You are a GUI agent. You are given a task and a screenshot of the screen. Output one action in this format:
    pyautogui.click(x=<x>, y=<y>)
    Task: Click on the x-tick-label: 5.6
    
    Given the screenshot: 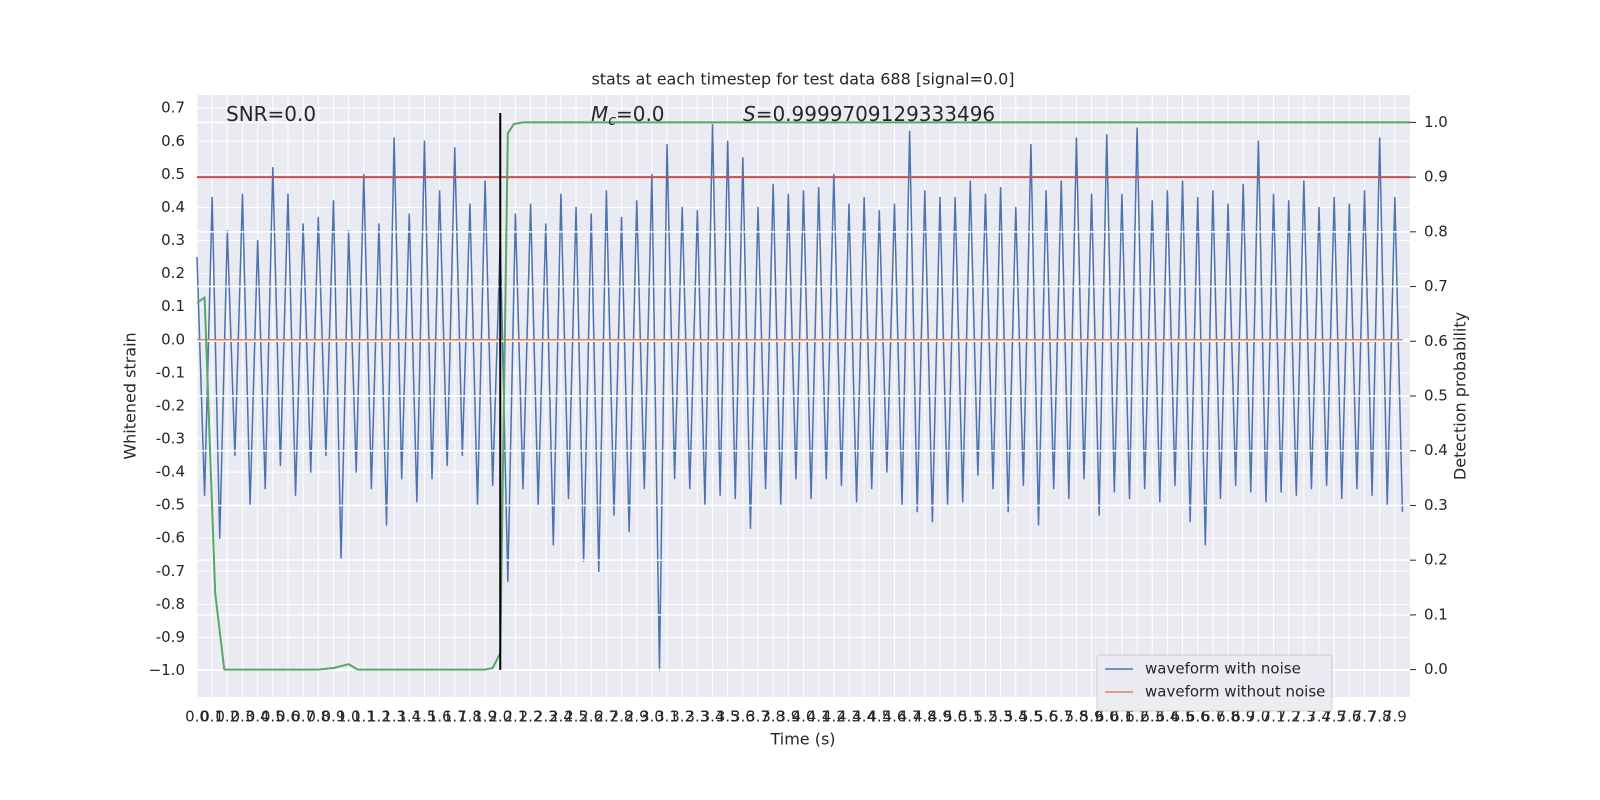 What is the action you would take?
    pyautogui.click(x=1046, y=717)
    